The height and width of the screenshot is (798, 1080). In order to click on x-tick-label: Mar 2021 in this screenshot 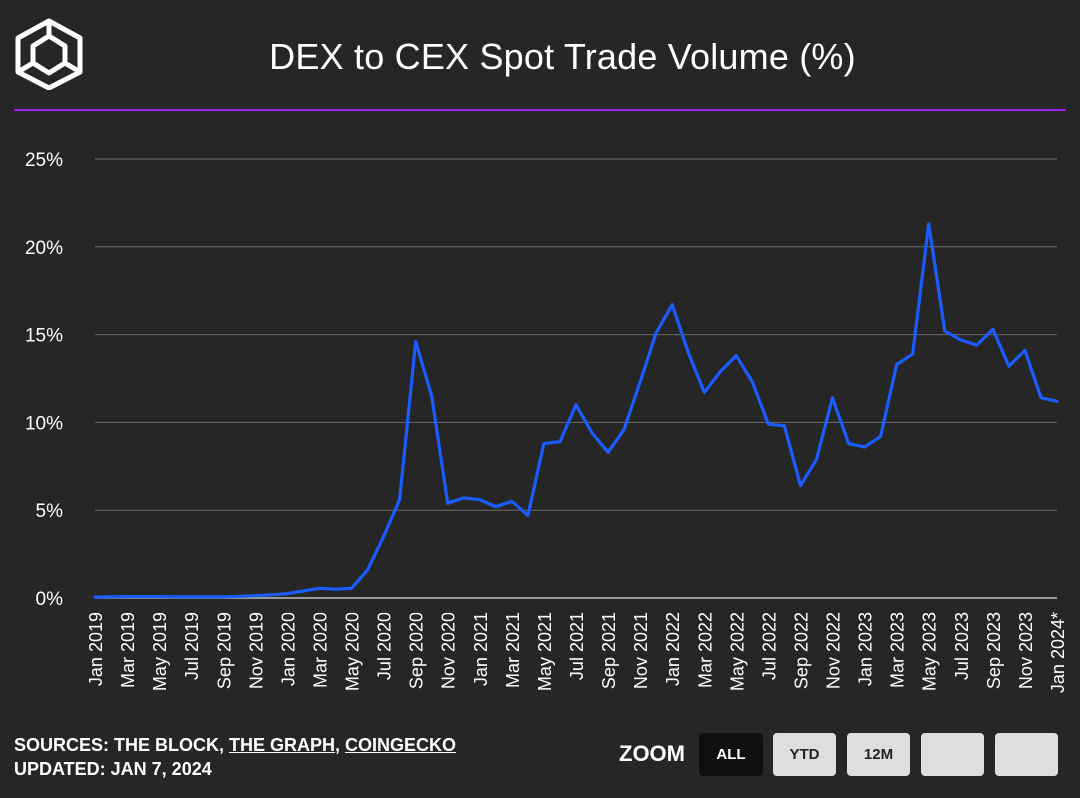, I will do `click(513, 650)`.